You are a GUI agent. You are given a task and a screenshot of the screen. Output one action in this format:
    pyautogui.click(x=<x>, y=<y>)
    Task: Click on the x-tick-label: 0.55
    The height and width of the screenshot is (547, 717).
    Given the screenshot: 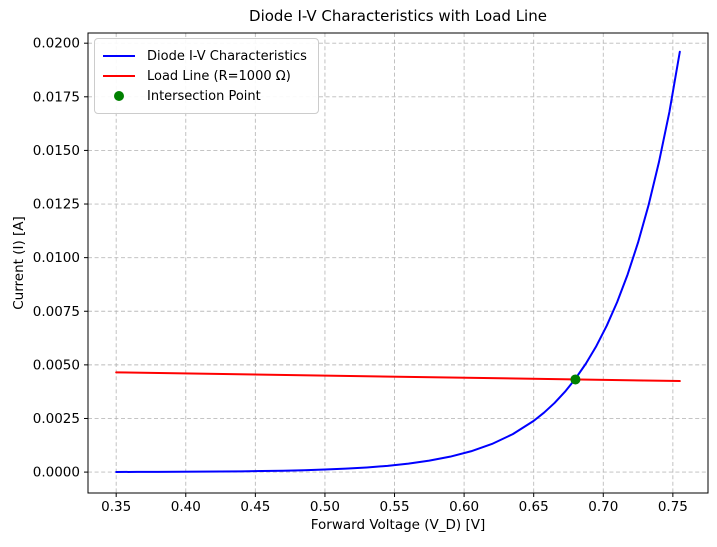 What is the action you would take?
    pyautogui.click(x=394, y=507)
    